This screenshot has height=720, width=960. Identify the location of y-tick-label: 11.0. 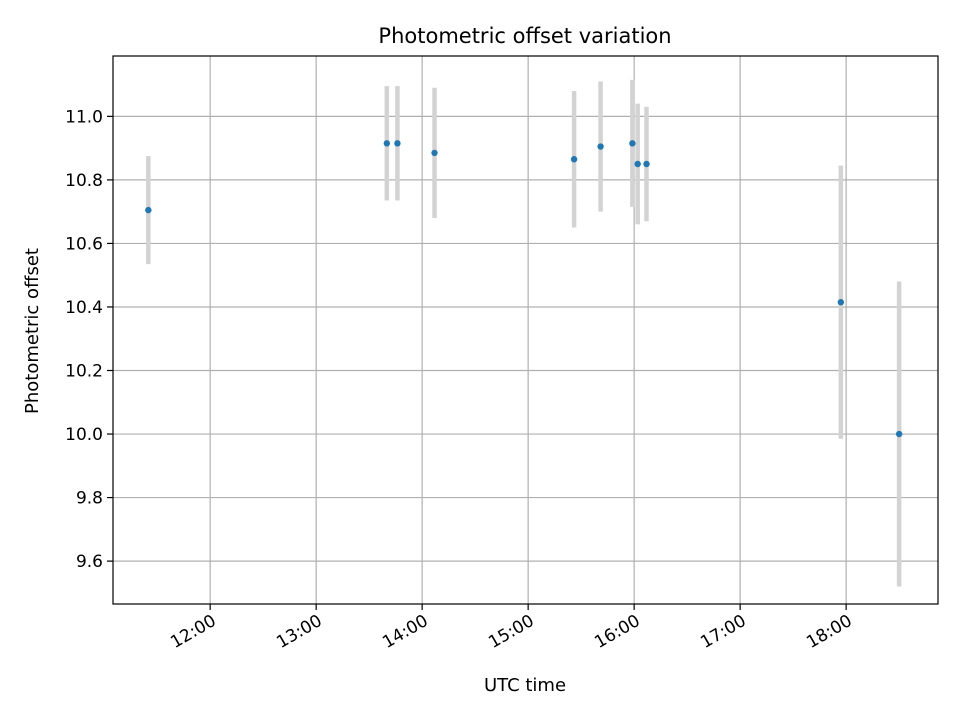
(84, 117).